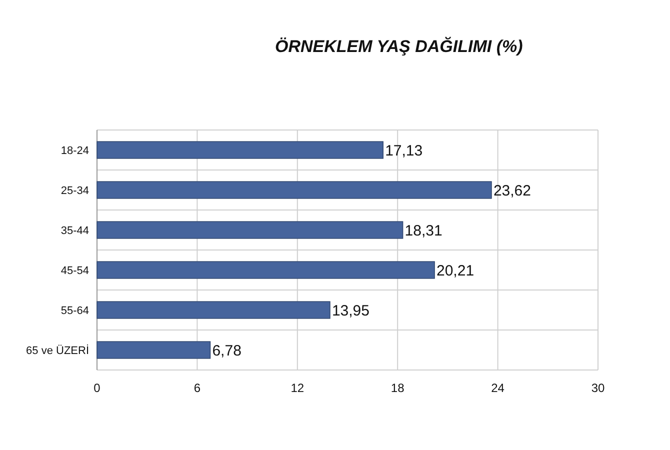  What do you see at coordinates (455, 271) in the screenshot?
I see `data-label: 20,21` at bounding box center [455, 271].